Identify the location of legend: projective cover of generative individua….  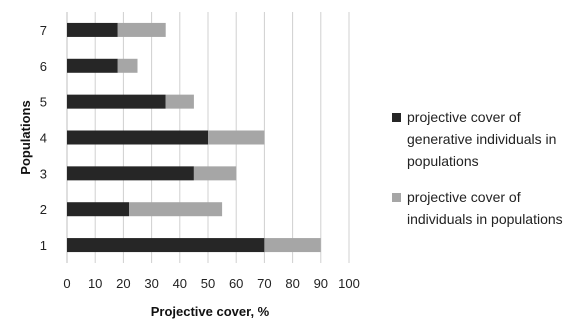
(483, 175).